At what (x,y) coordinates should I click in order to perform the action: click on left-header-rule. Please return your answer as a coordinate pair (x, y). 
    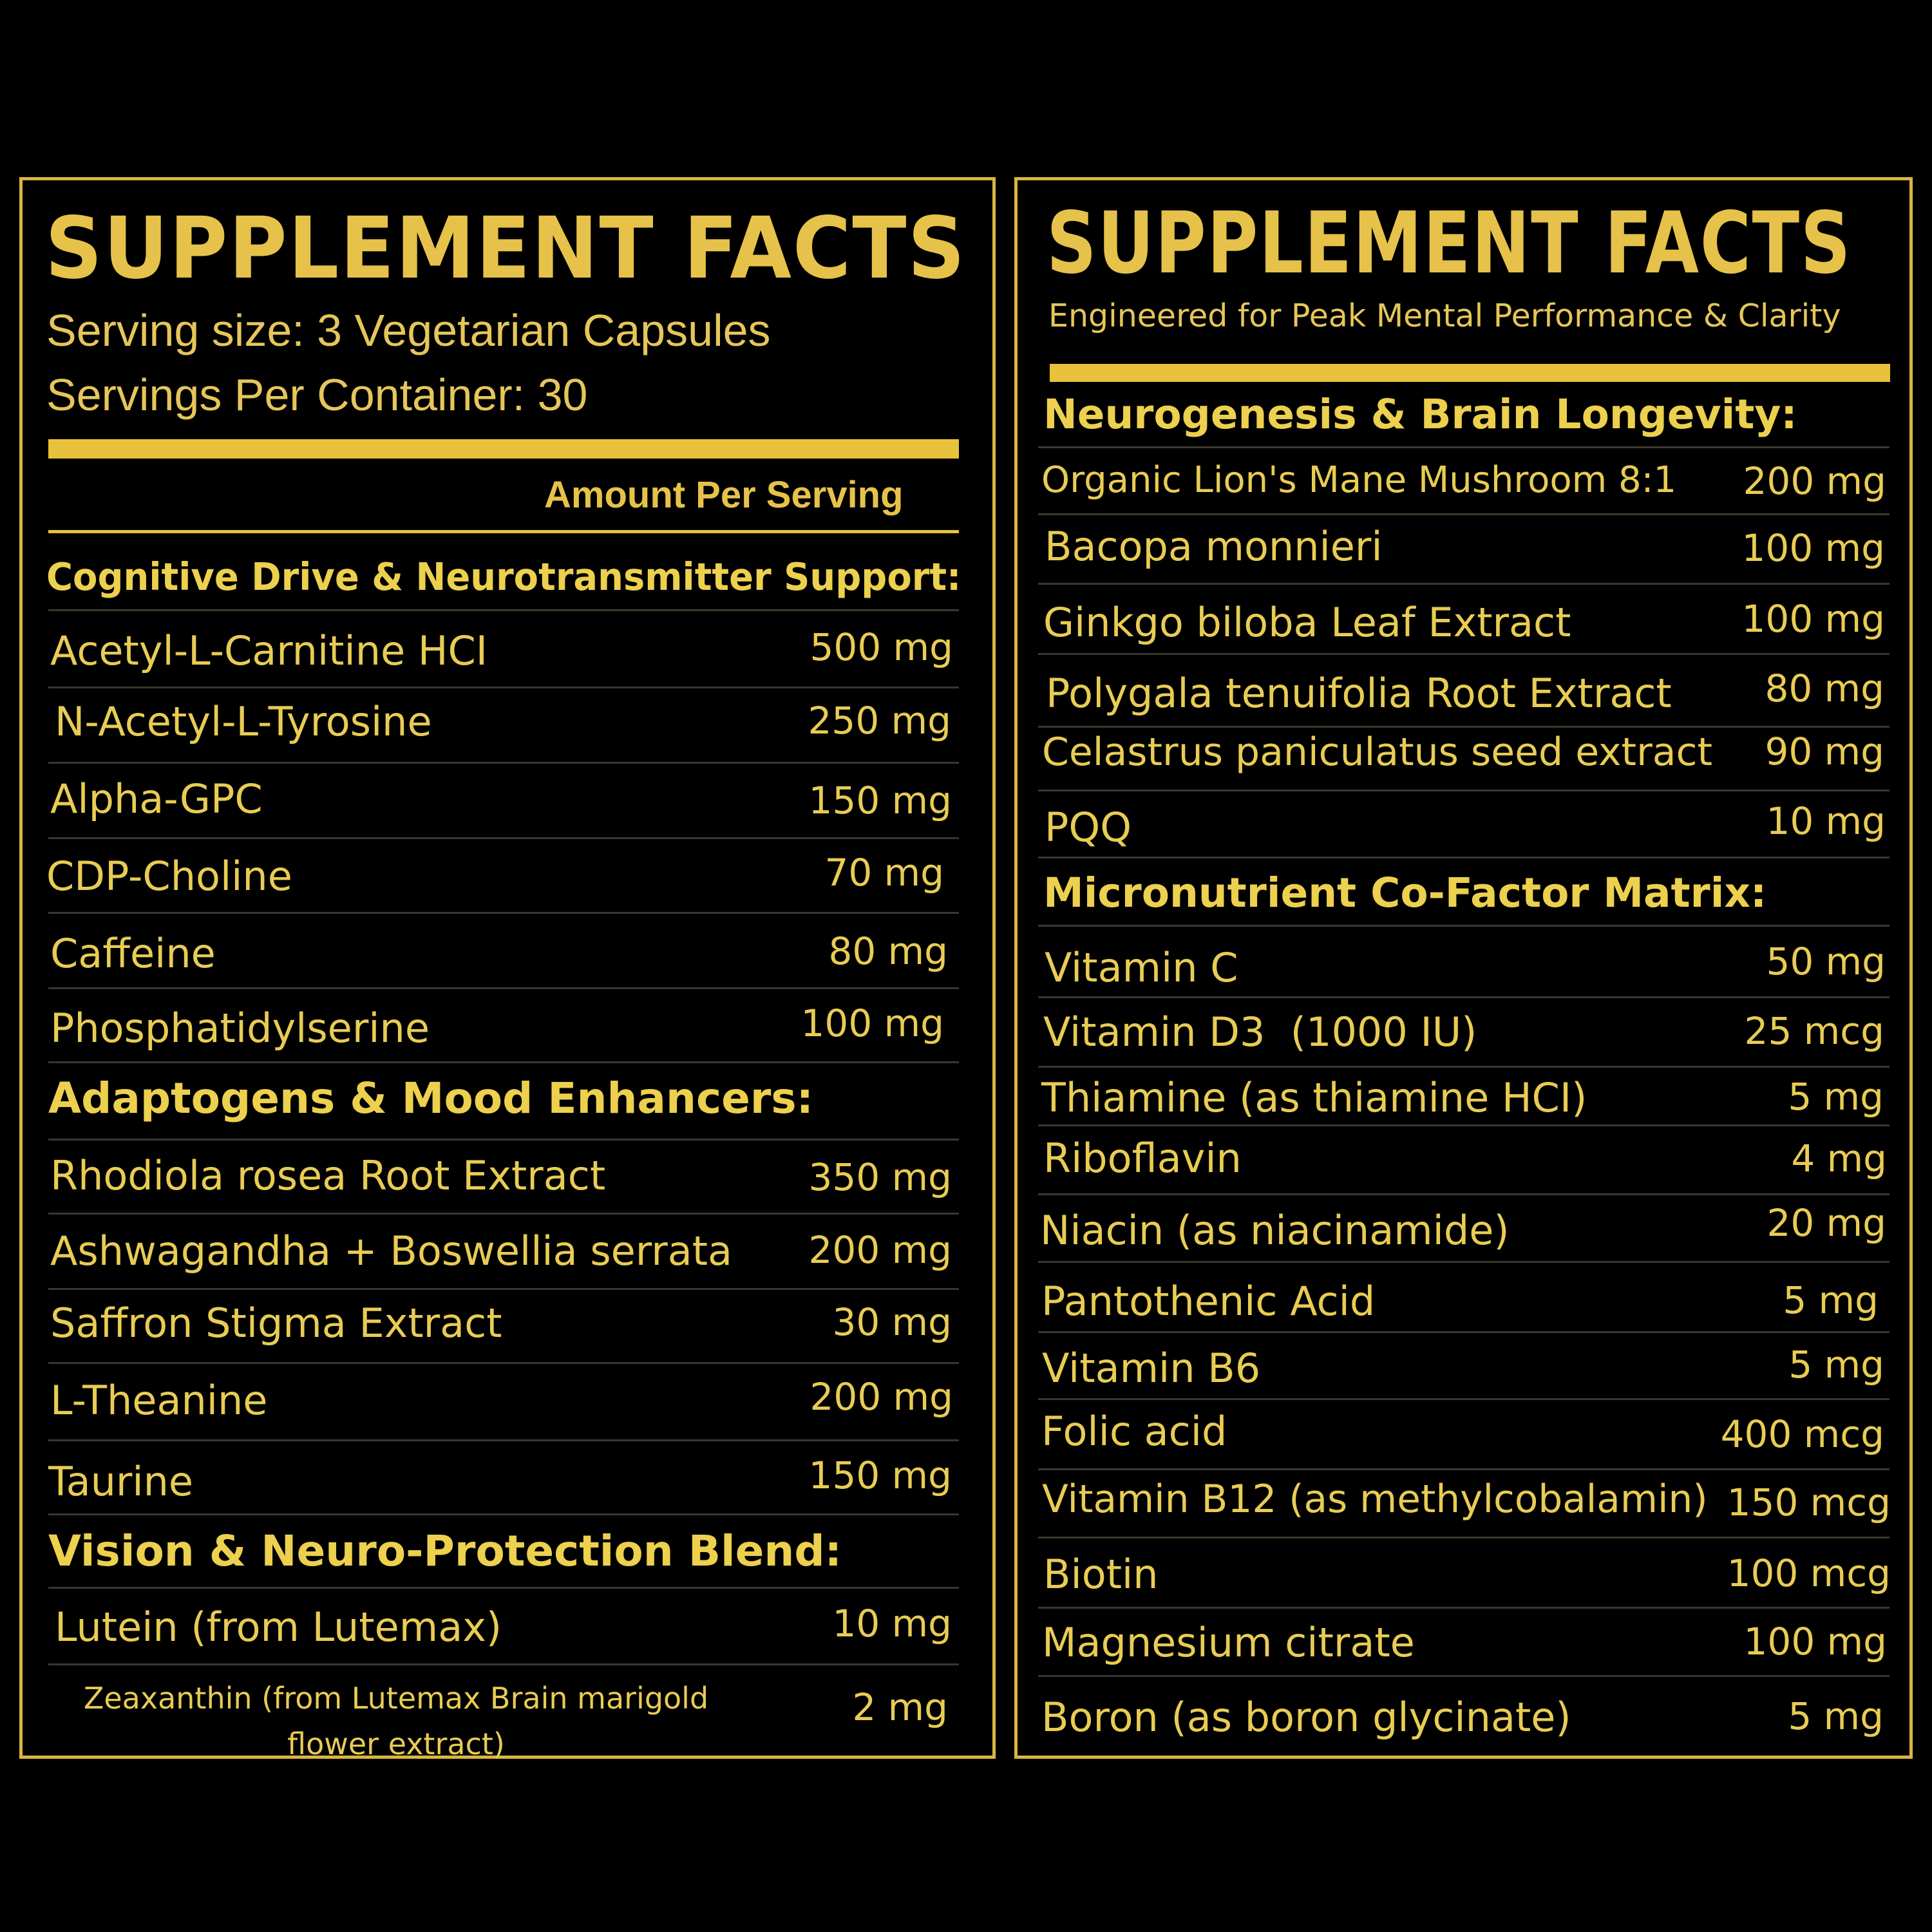
    Looking at the image, I should click on (503, 531).